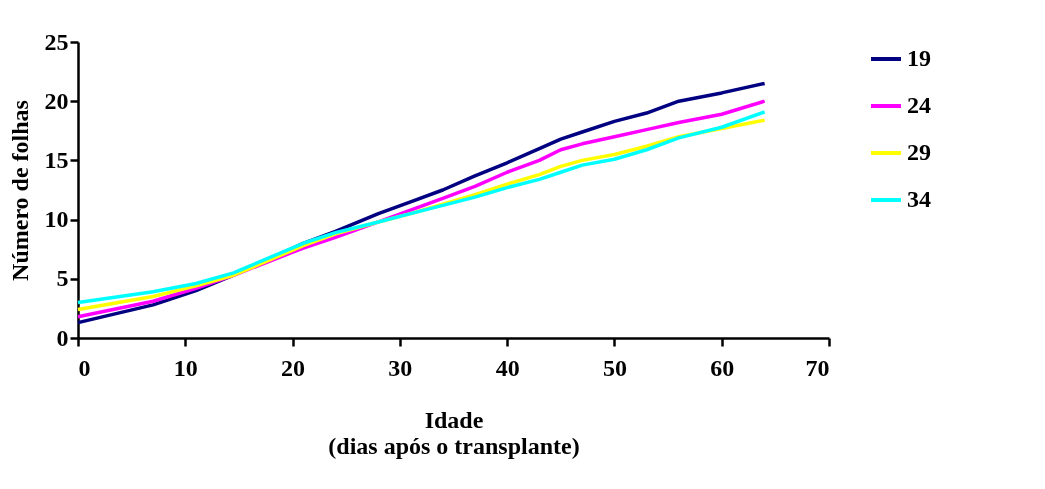  Describe the element at coordinates (454, 432) in the screenshot. I see `x-axis-title: Idade (dias após o transplante)` at that location.